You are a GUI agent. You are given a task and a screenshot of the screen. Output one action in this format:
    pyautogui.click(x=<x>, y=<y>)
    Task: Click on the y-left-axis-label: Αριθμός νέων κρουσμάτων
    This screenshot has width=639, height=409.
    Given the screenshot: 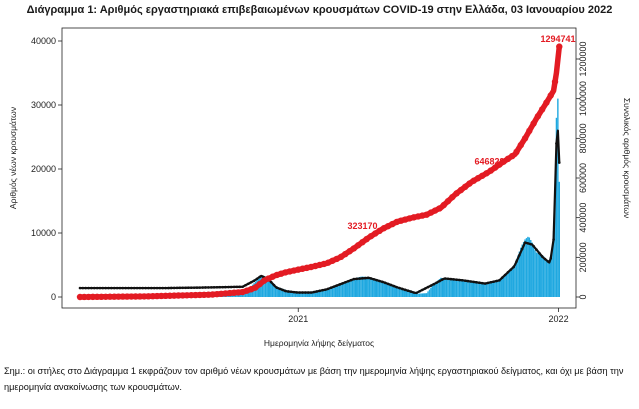 What is the action you would take?
    pyautogui.click(x=13, y=158)
    